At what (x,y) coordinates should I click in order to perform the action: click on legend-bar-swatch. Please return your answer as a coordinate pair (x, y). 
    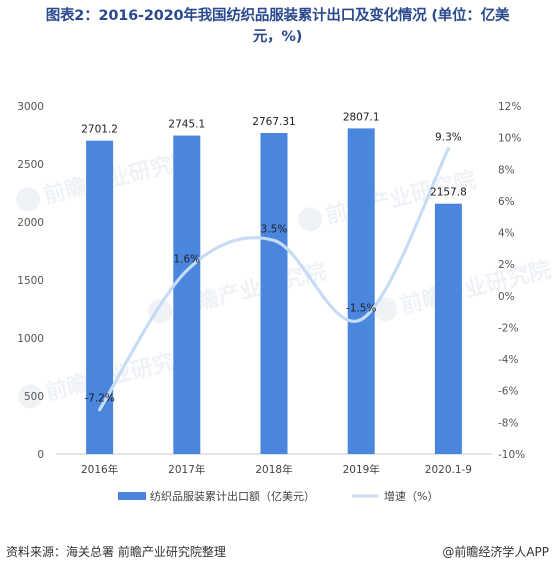
    Looking at the image, I should click on (132, 496).